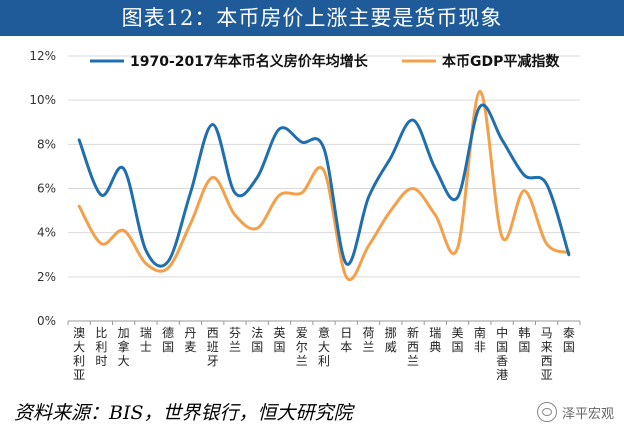  I want to click on x-tick-label: 中国香港, so click(502, 353).